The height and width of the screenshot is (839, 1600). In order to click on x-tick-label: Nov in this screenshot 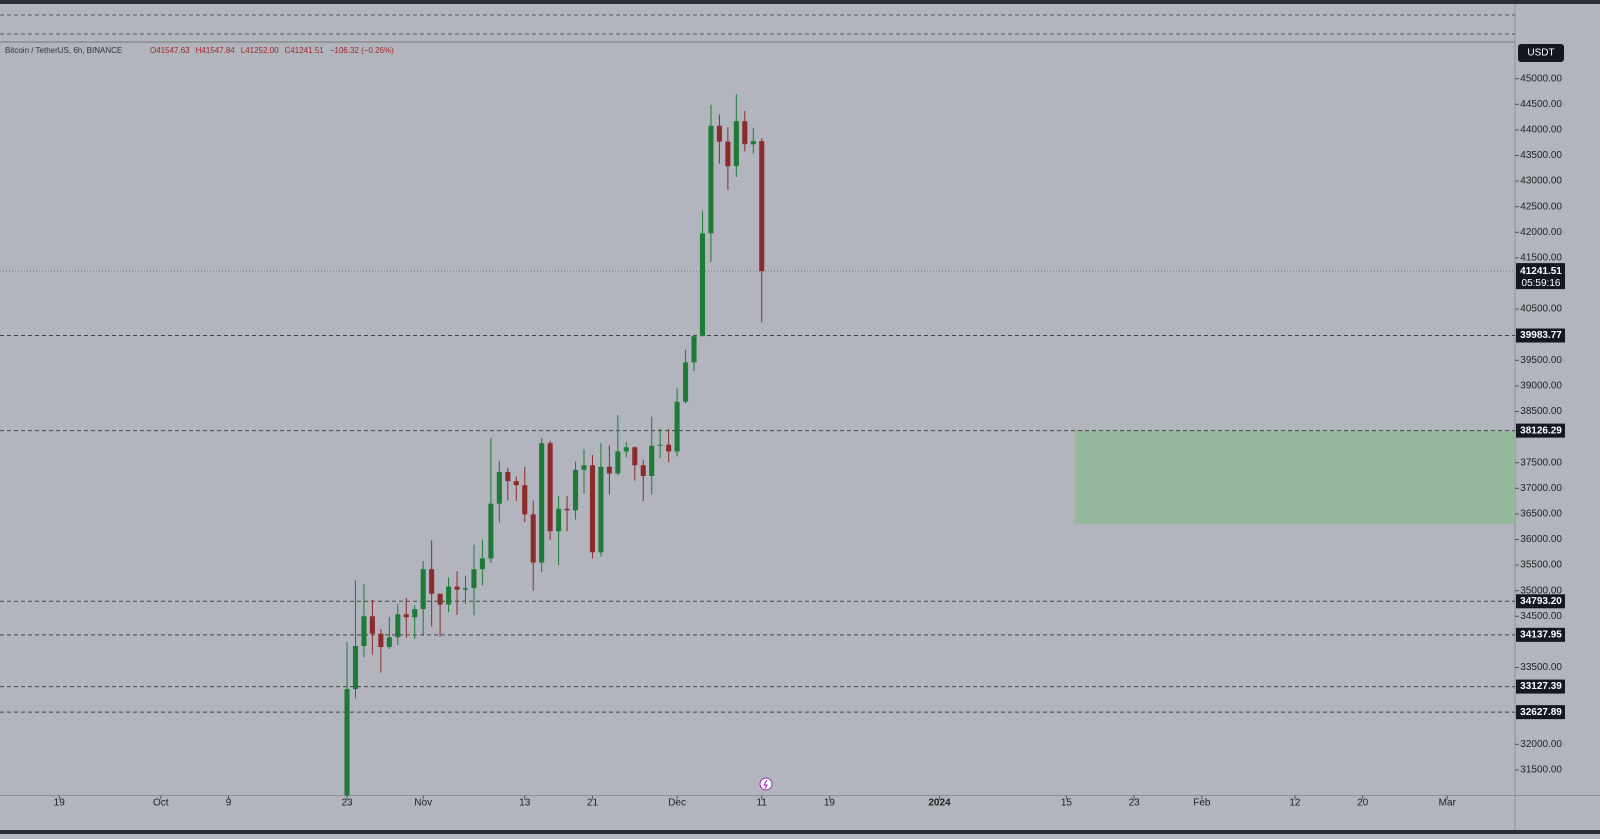, I will do `click(423, 803)`.